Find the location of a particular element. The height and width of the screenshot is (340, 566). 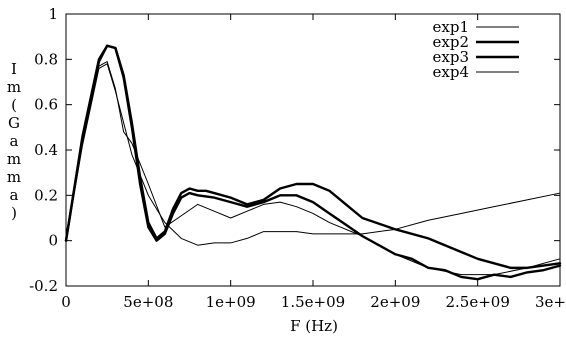

legend-label: exp3 is located at coordinates (451, 57).